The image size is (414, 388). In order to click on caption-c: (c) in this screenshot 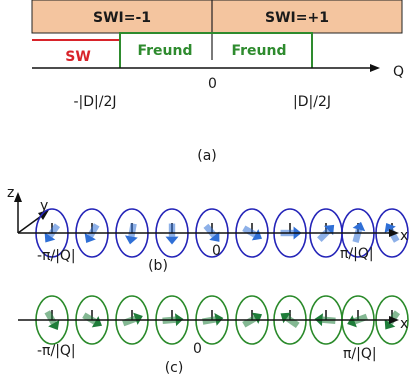, I will do `click(174, 368)`.